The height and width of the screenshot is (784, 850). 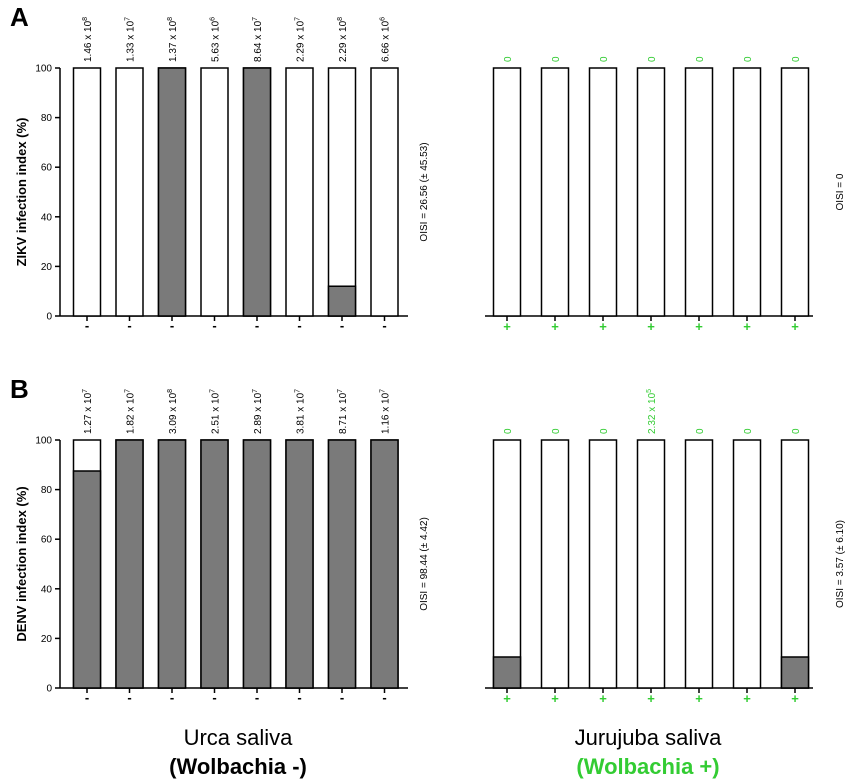 I want to click on bar-group: - 3.09 x 108, so click(x=172, y=547).